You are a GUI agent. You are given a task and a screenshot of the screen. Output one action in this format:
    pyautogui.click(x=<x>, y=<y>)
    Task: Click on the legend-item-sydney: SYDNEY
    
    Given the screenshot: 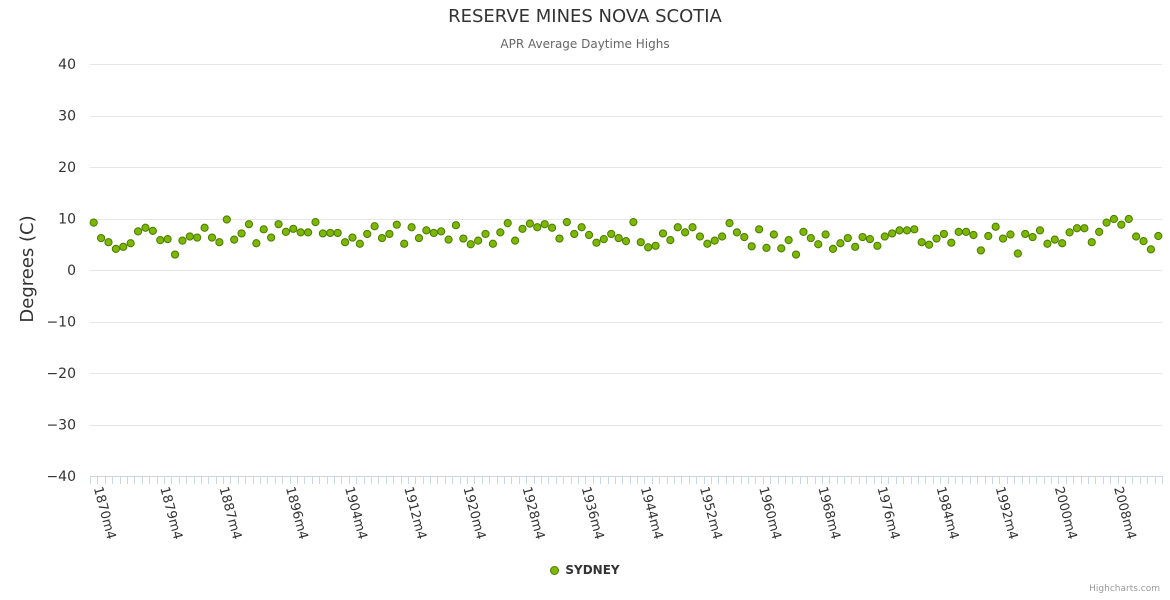 What is the action you would take?
    pyautogui.click(x=585, y=570)
    